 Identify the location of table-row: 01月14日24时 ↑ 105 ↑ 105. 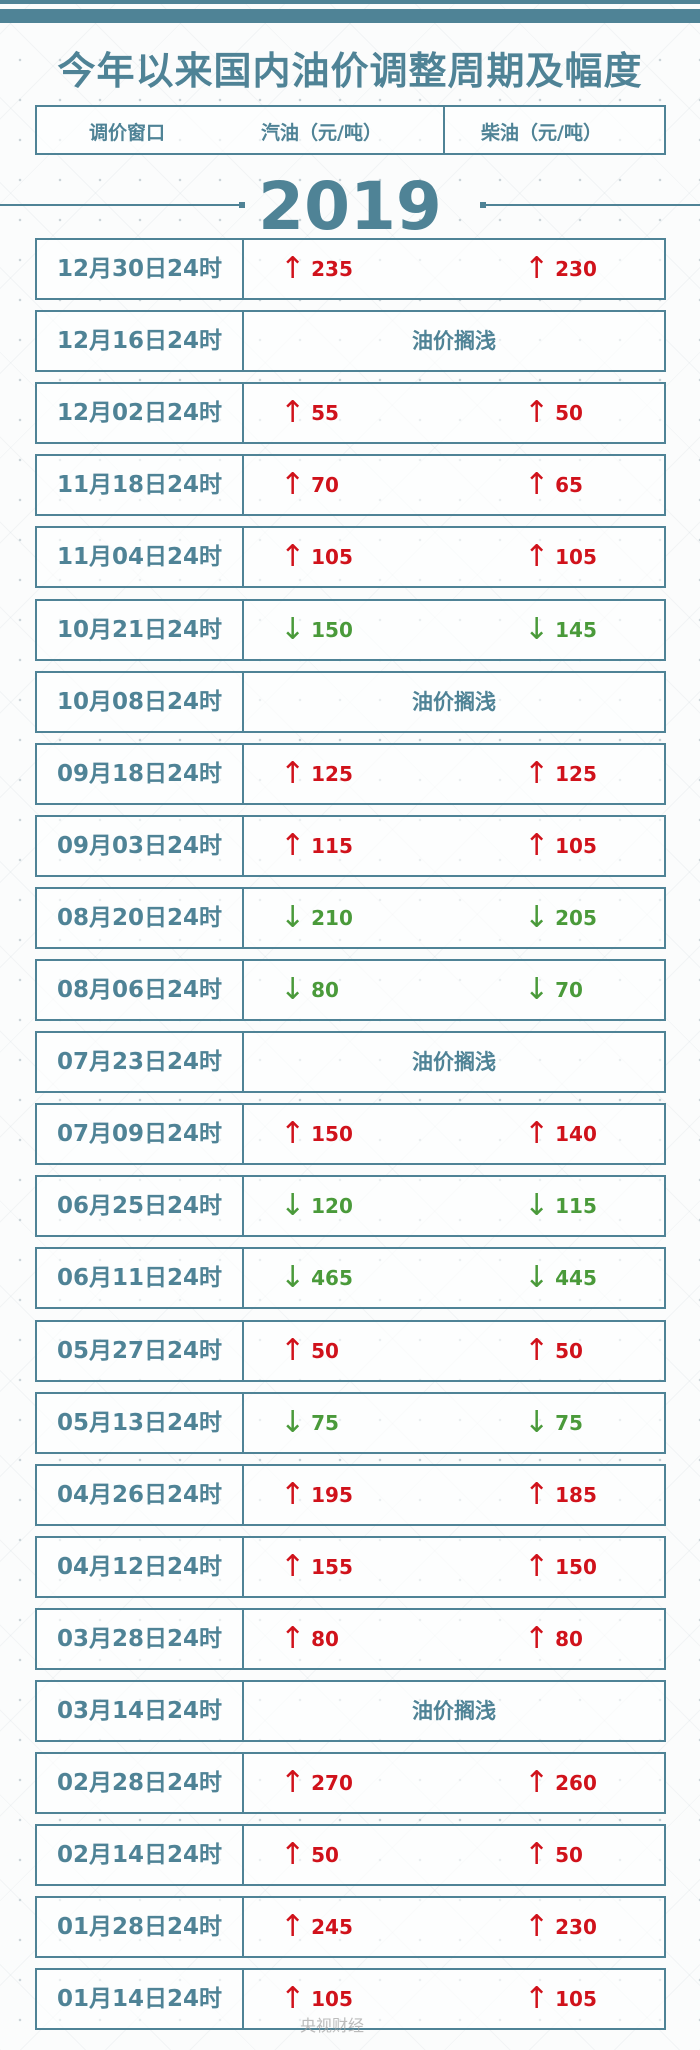
(350, 1999).